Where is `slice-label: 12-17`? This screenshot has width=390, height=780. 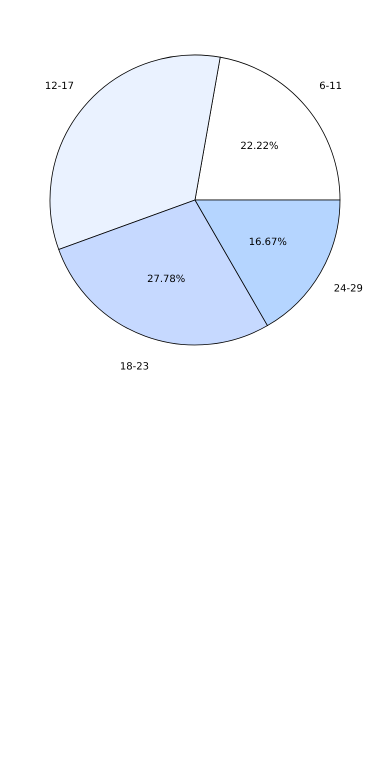
slice-label: 12-17 is located at coordinates (59, 86).